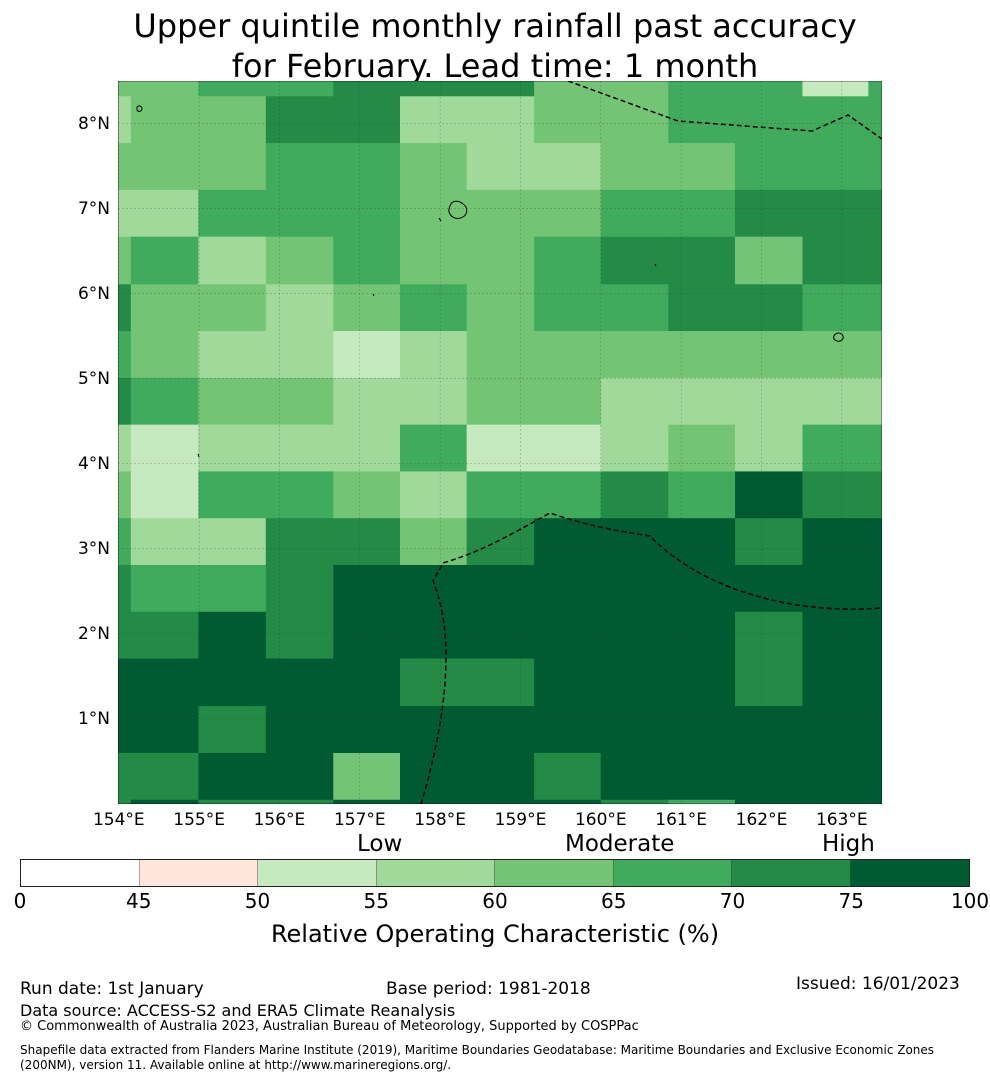 Image resolution: width=990 pixels, height=1080 pixels. I want to click on colorbar-tick-label: 65, so click(614, 901).